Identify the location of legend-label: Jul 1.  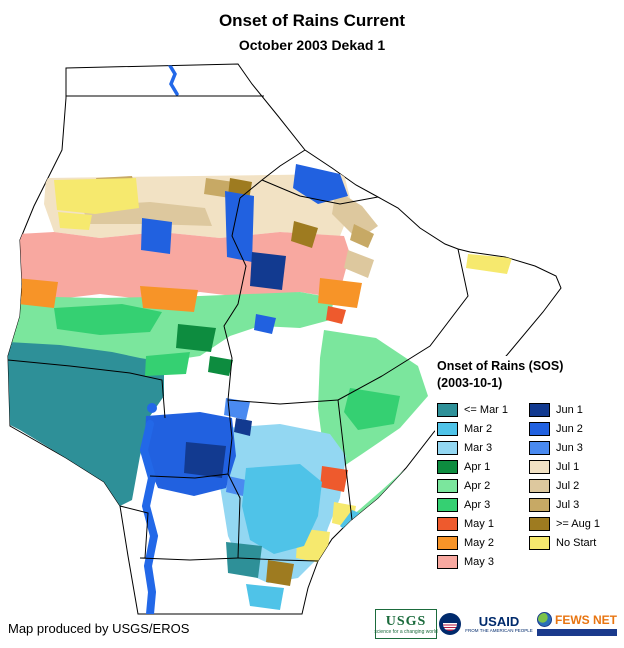
(568, 466).